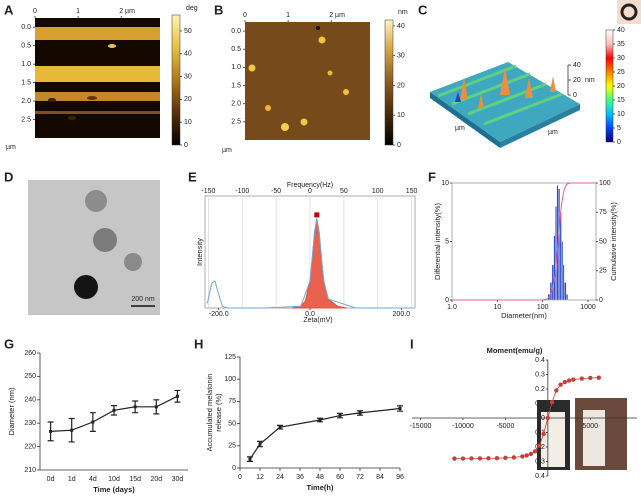 Image resolution: width=641 pixels, height=498 pixels. Describe the element at coordinates (192, 176) in the screenshot. I see `panel-label: E` at that location.